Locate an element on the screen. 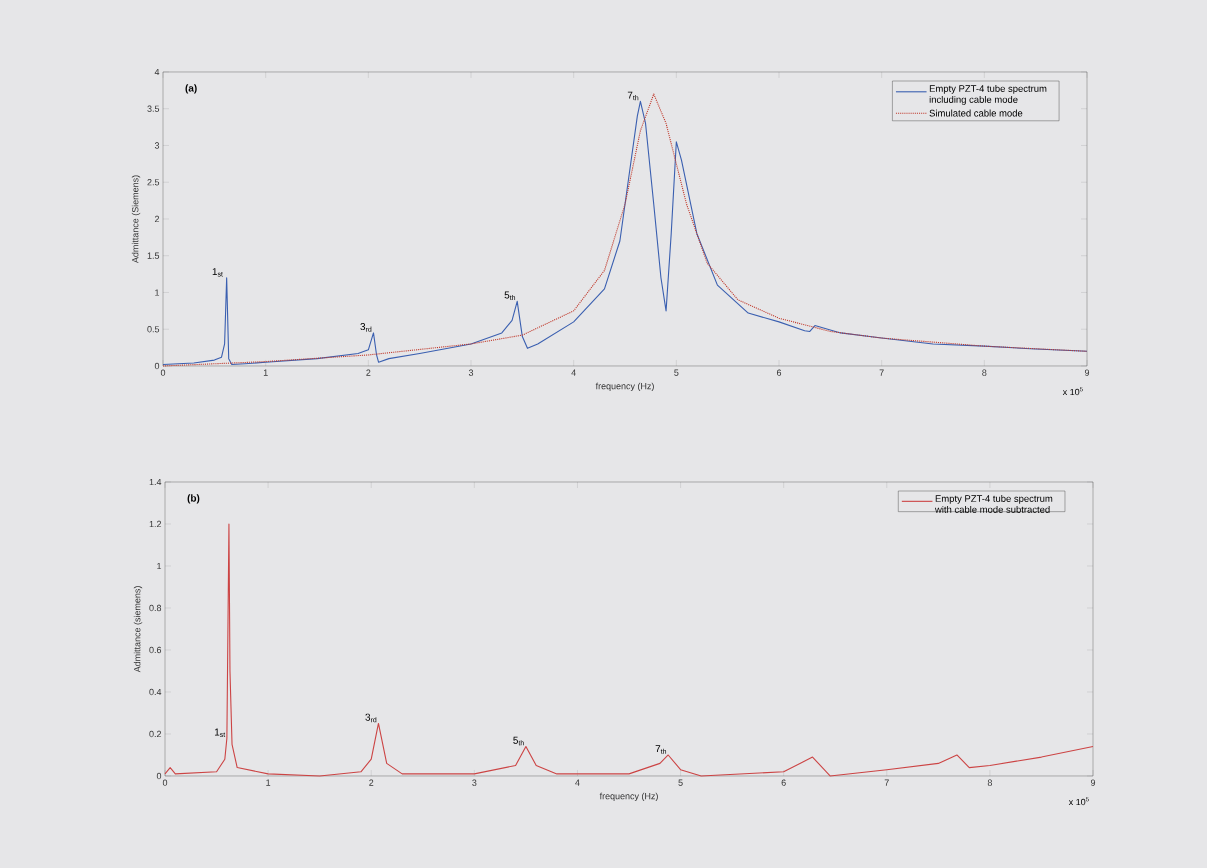 The height and width of the screenshot is (868, 1207). x-tick-label: 0 is located at coordinates (165, 782).